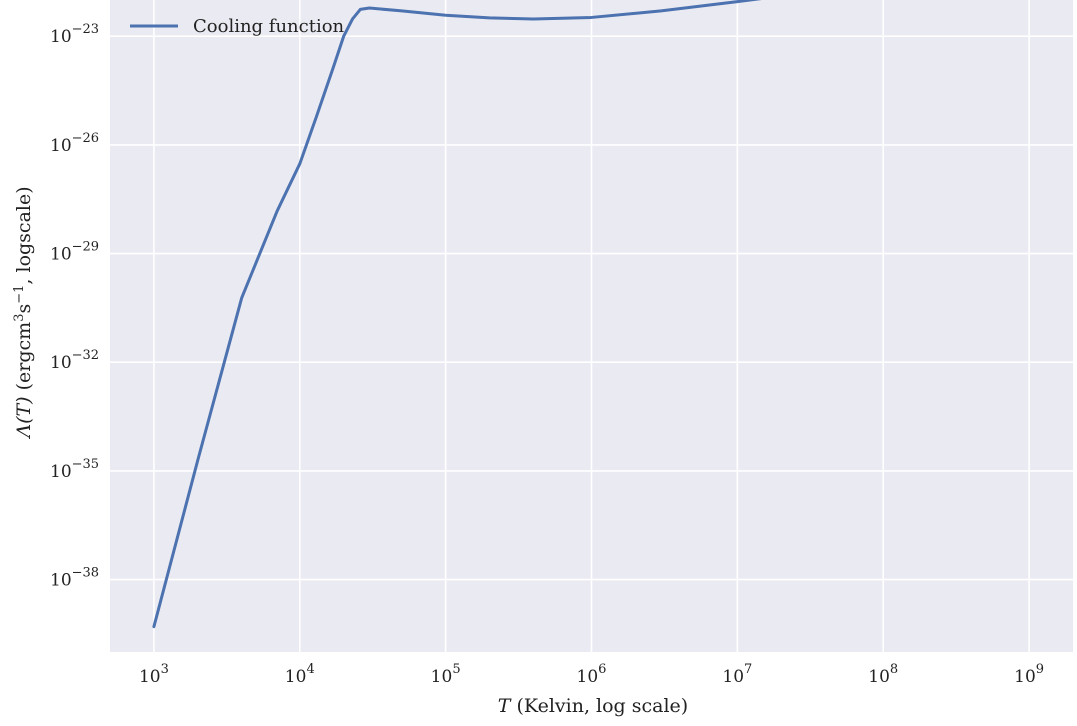 The image size is (1077, 726). What do you see at coordinates (24, 309) in the screenshot?
I see `y-axis-label-s: s` at bounding box center [24, 309].